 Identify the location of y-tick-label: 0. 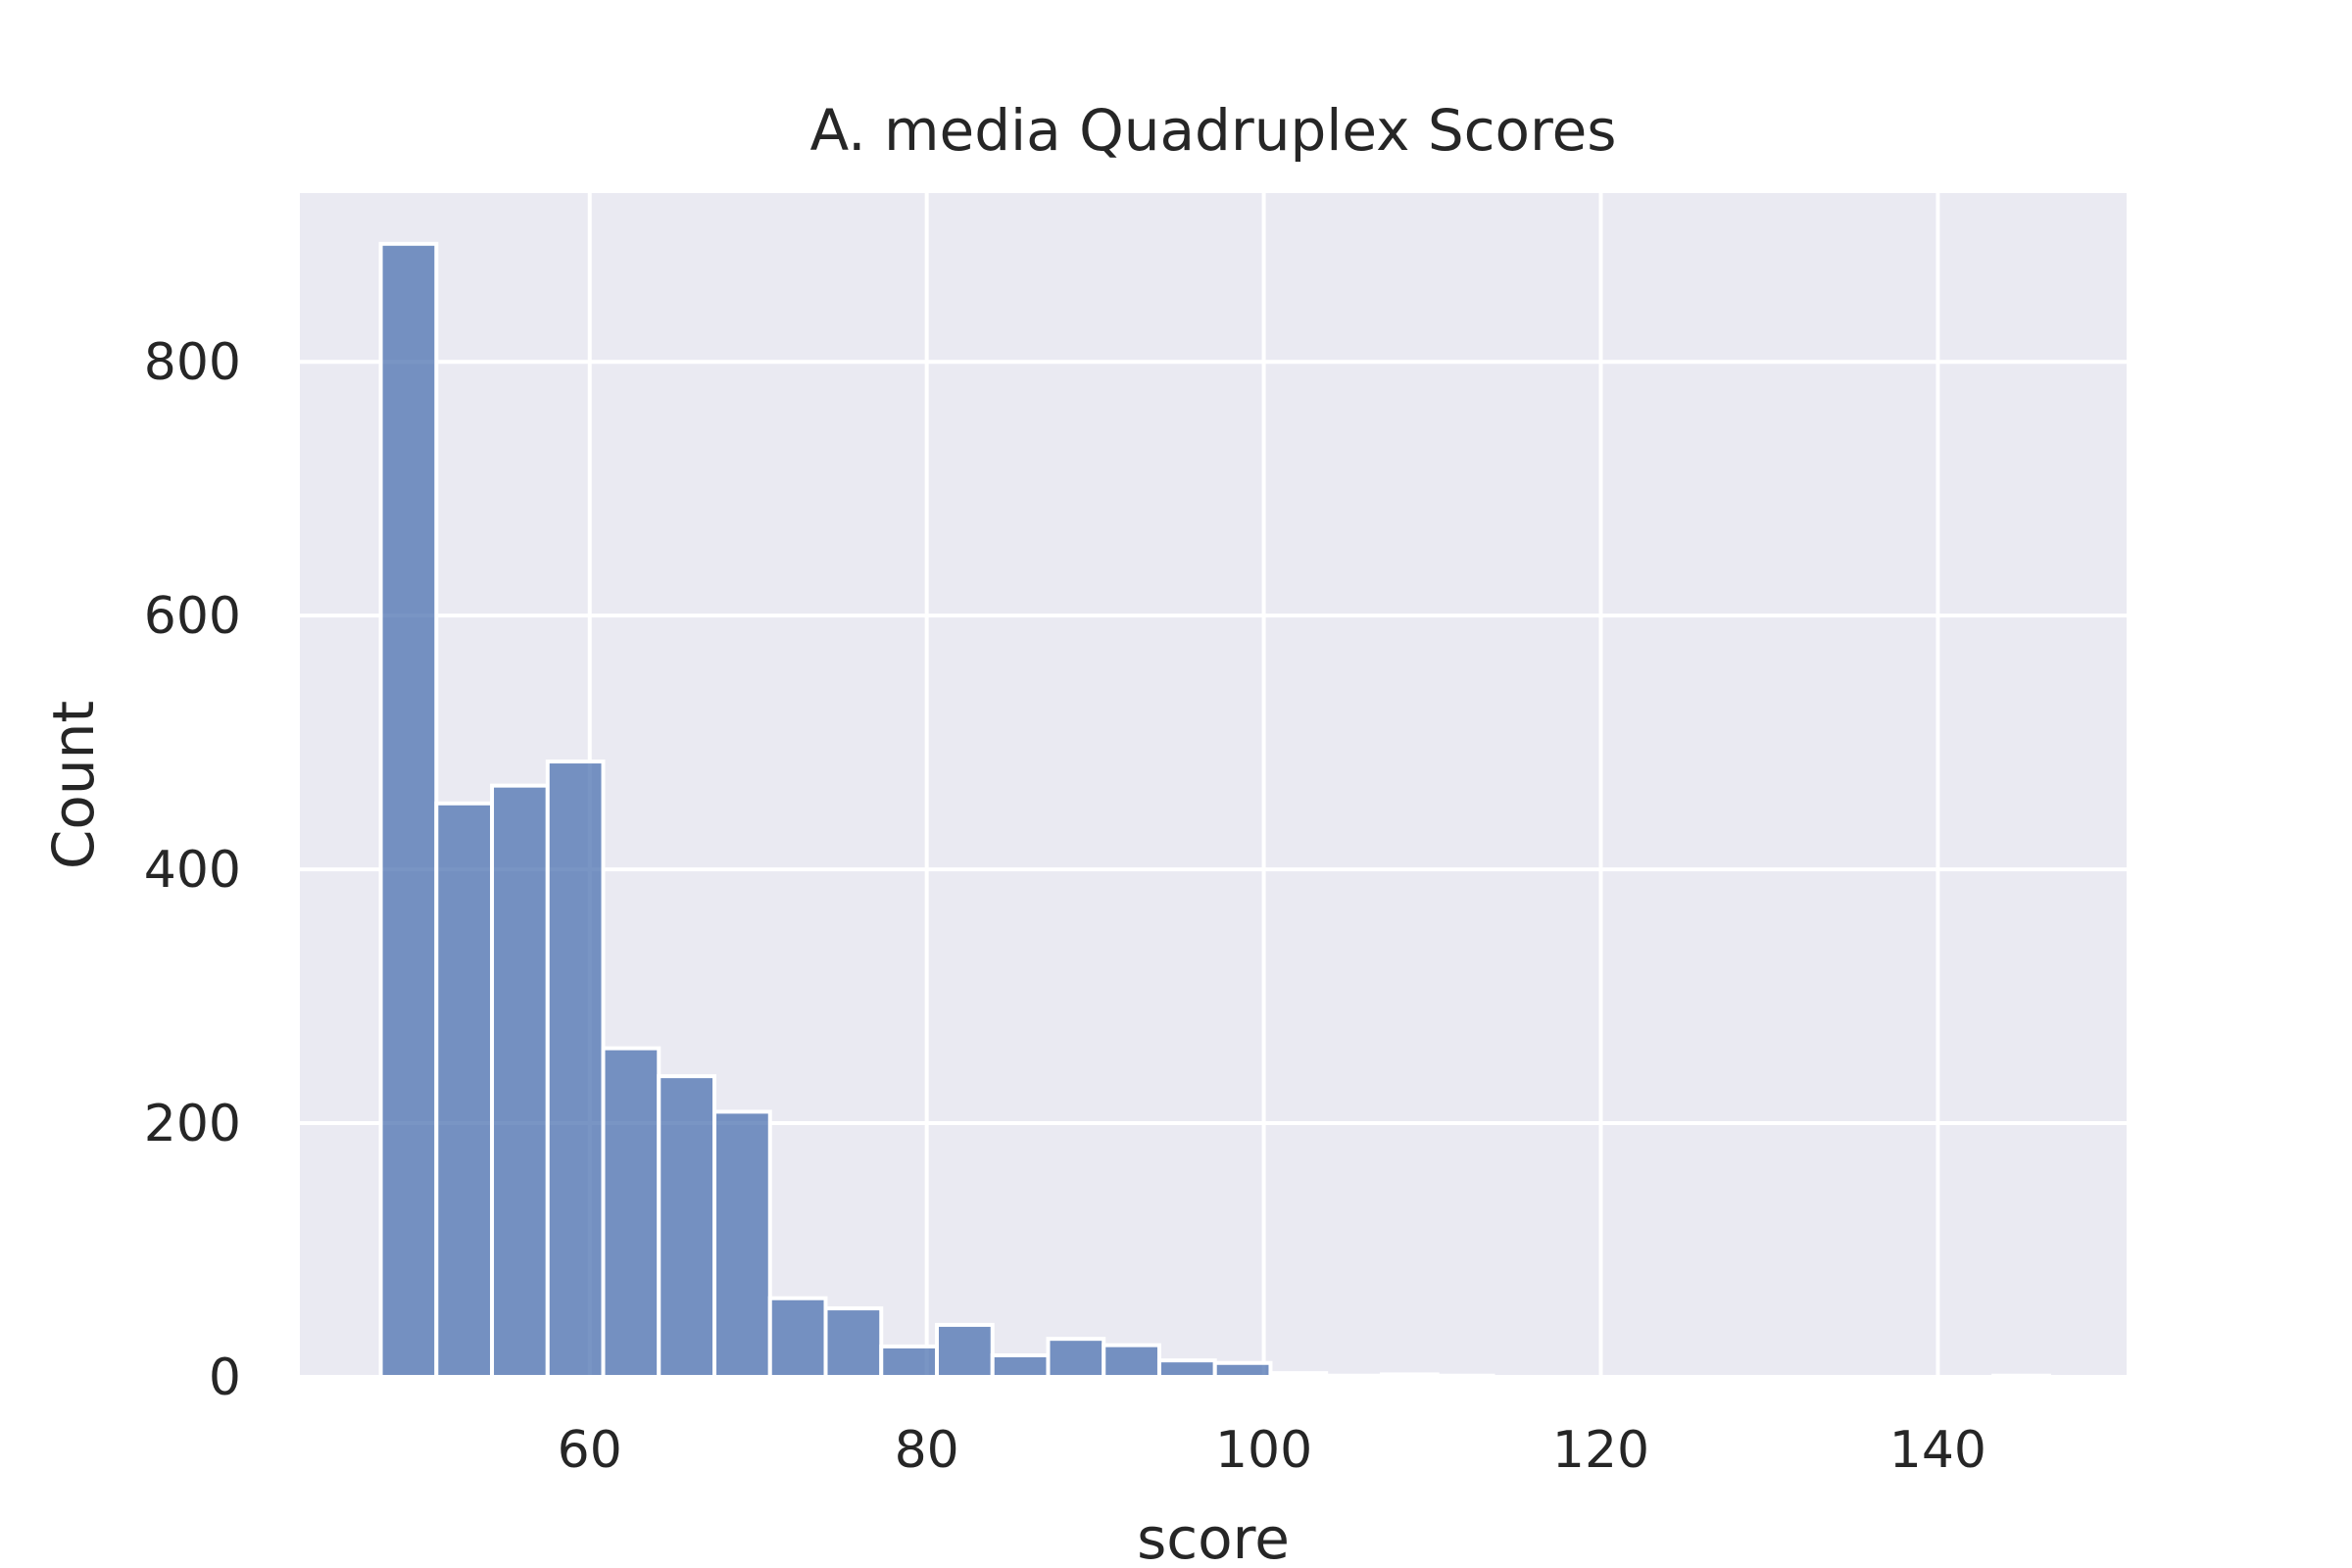
(225, 1377).